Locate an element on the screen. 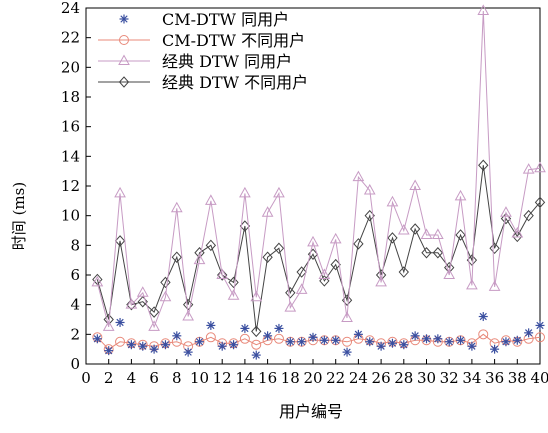  x-tick-label: 8 is located at coordinates (177, 378).